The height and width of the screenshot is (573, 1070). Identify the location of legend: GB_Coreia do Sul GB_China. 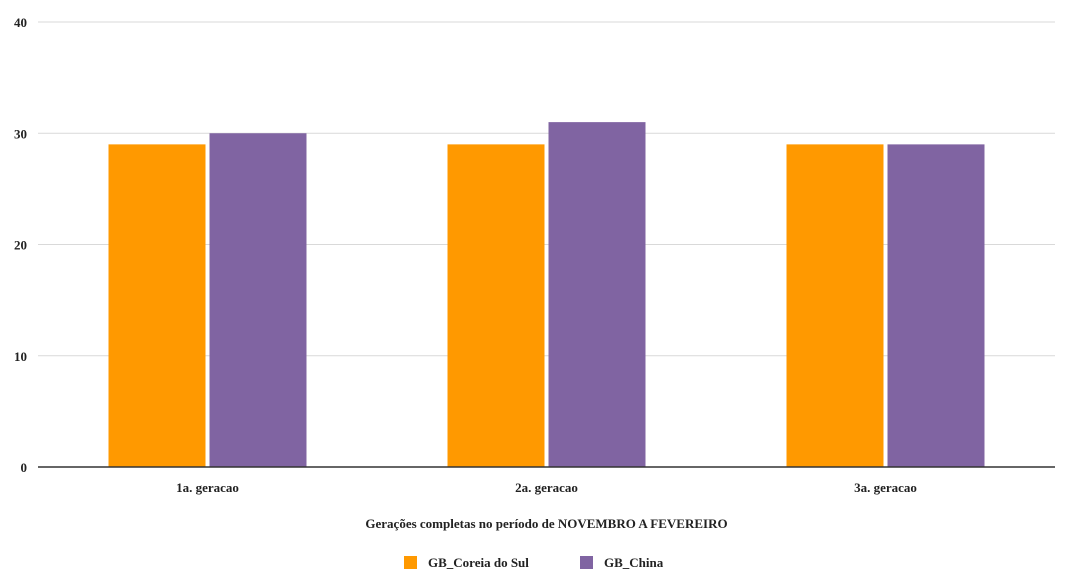
(534, 562).